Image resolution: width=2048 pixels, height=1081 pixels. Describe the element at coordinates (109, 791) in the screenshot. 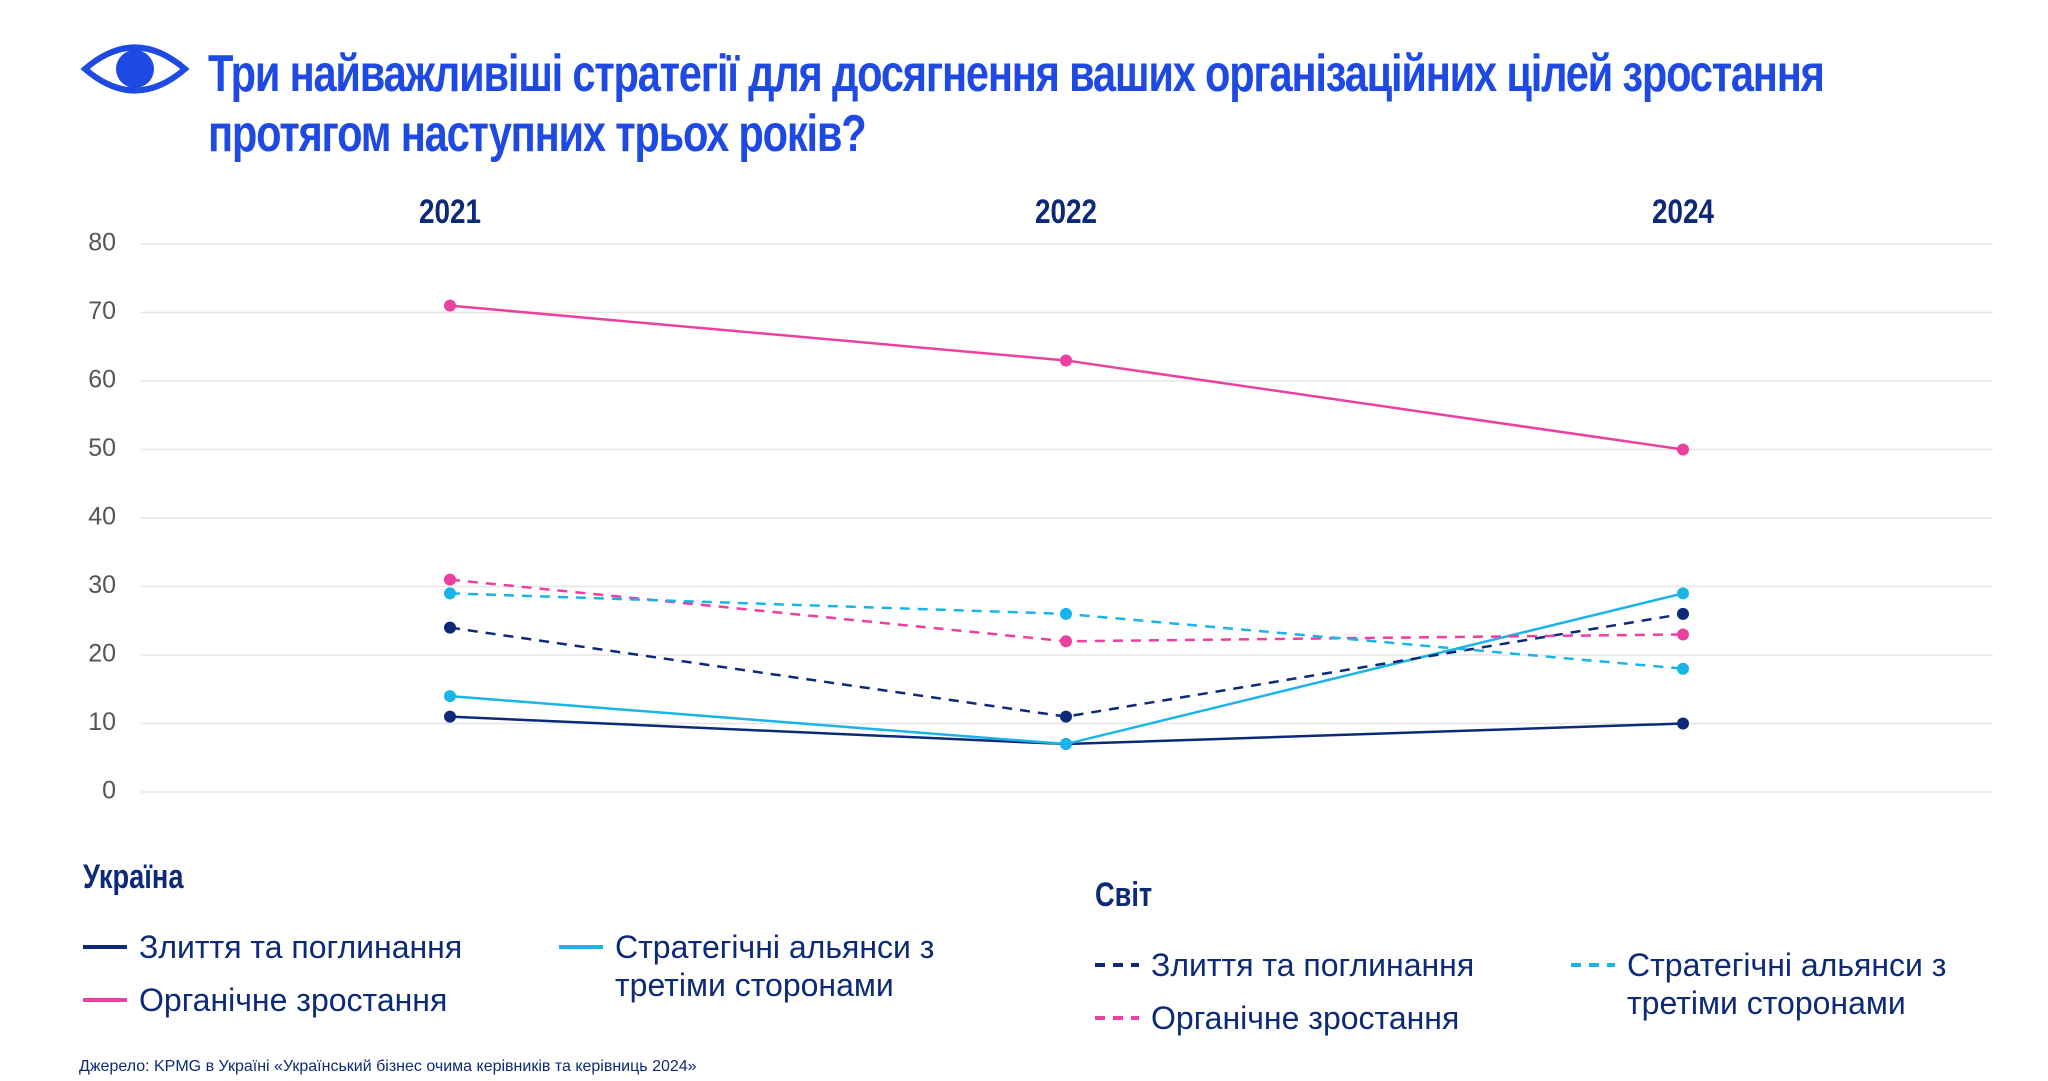

I see `y-tick-label: 0` at that location.